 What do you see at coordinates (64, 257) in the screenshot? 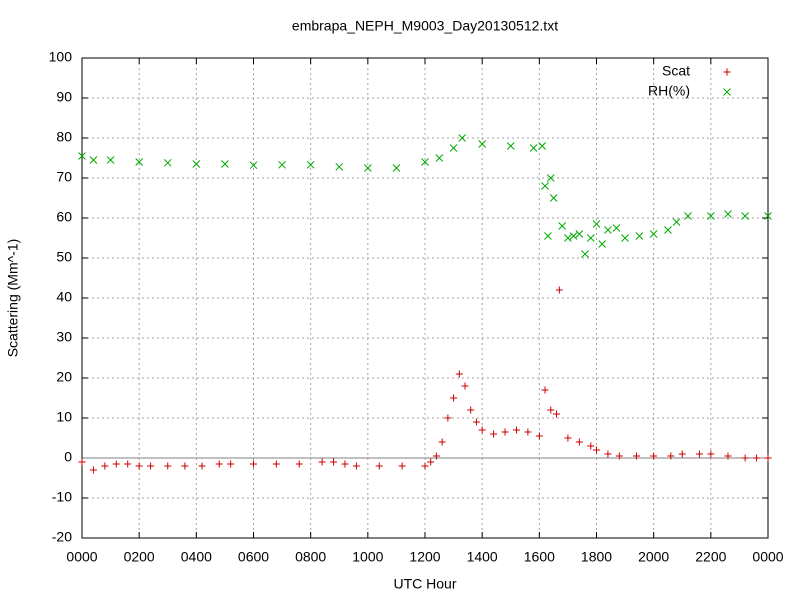
I see `y-tick-label: 50` at bounding box center [64, 257].